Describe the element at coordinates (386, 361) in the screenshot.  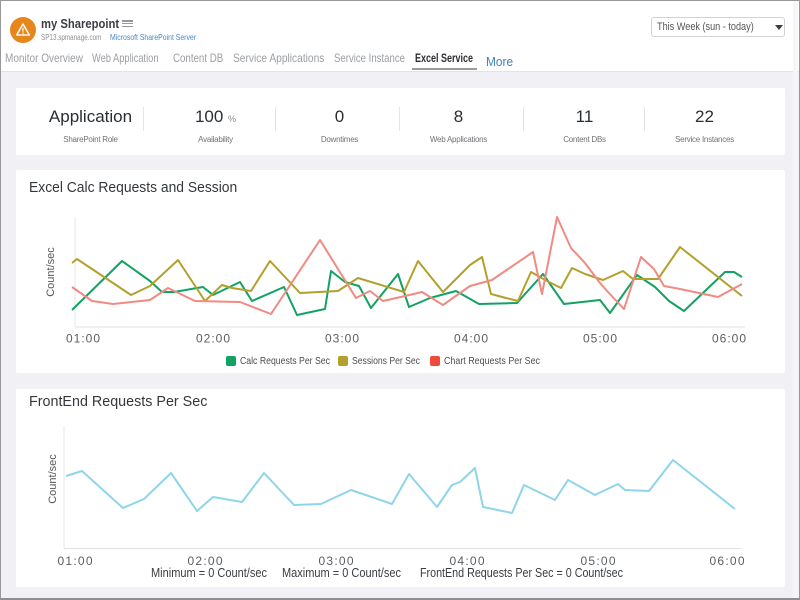
I see `svg-text: Sessions Per Sec` at that location.